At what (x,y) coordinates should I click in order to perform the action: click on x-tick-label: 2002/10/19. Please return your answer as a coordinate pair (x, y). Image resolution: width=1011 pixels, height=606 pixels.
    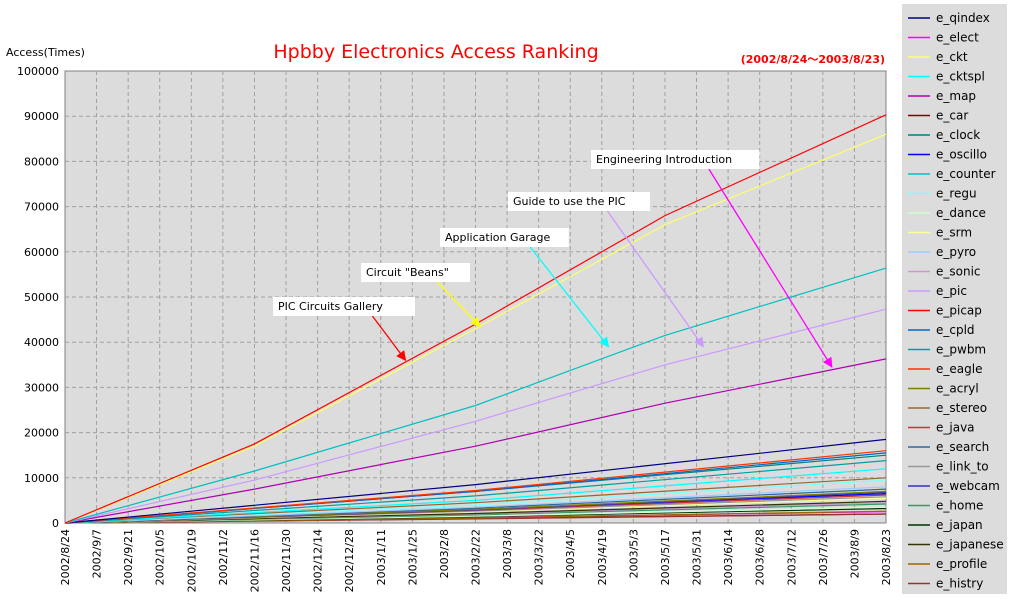
    Looking at the image, I should click on (191, 560).